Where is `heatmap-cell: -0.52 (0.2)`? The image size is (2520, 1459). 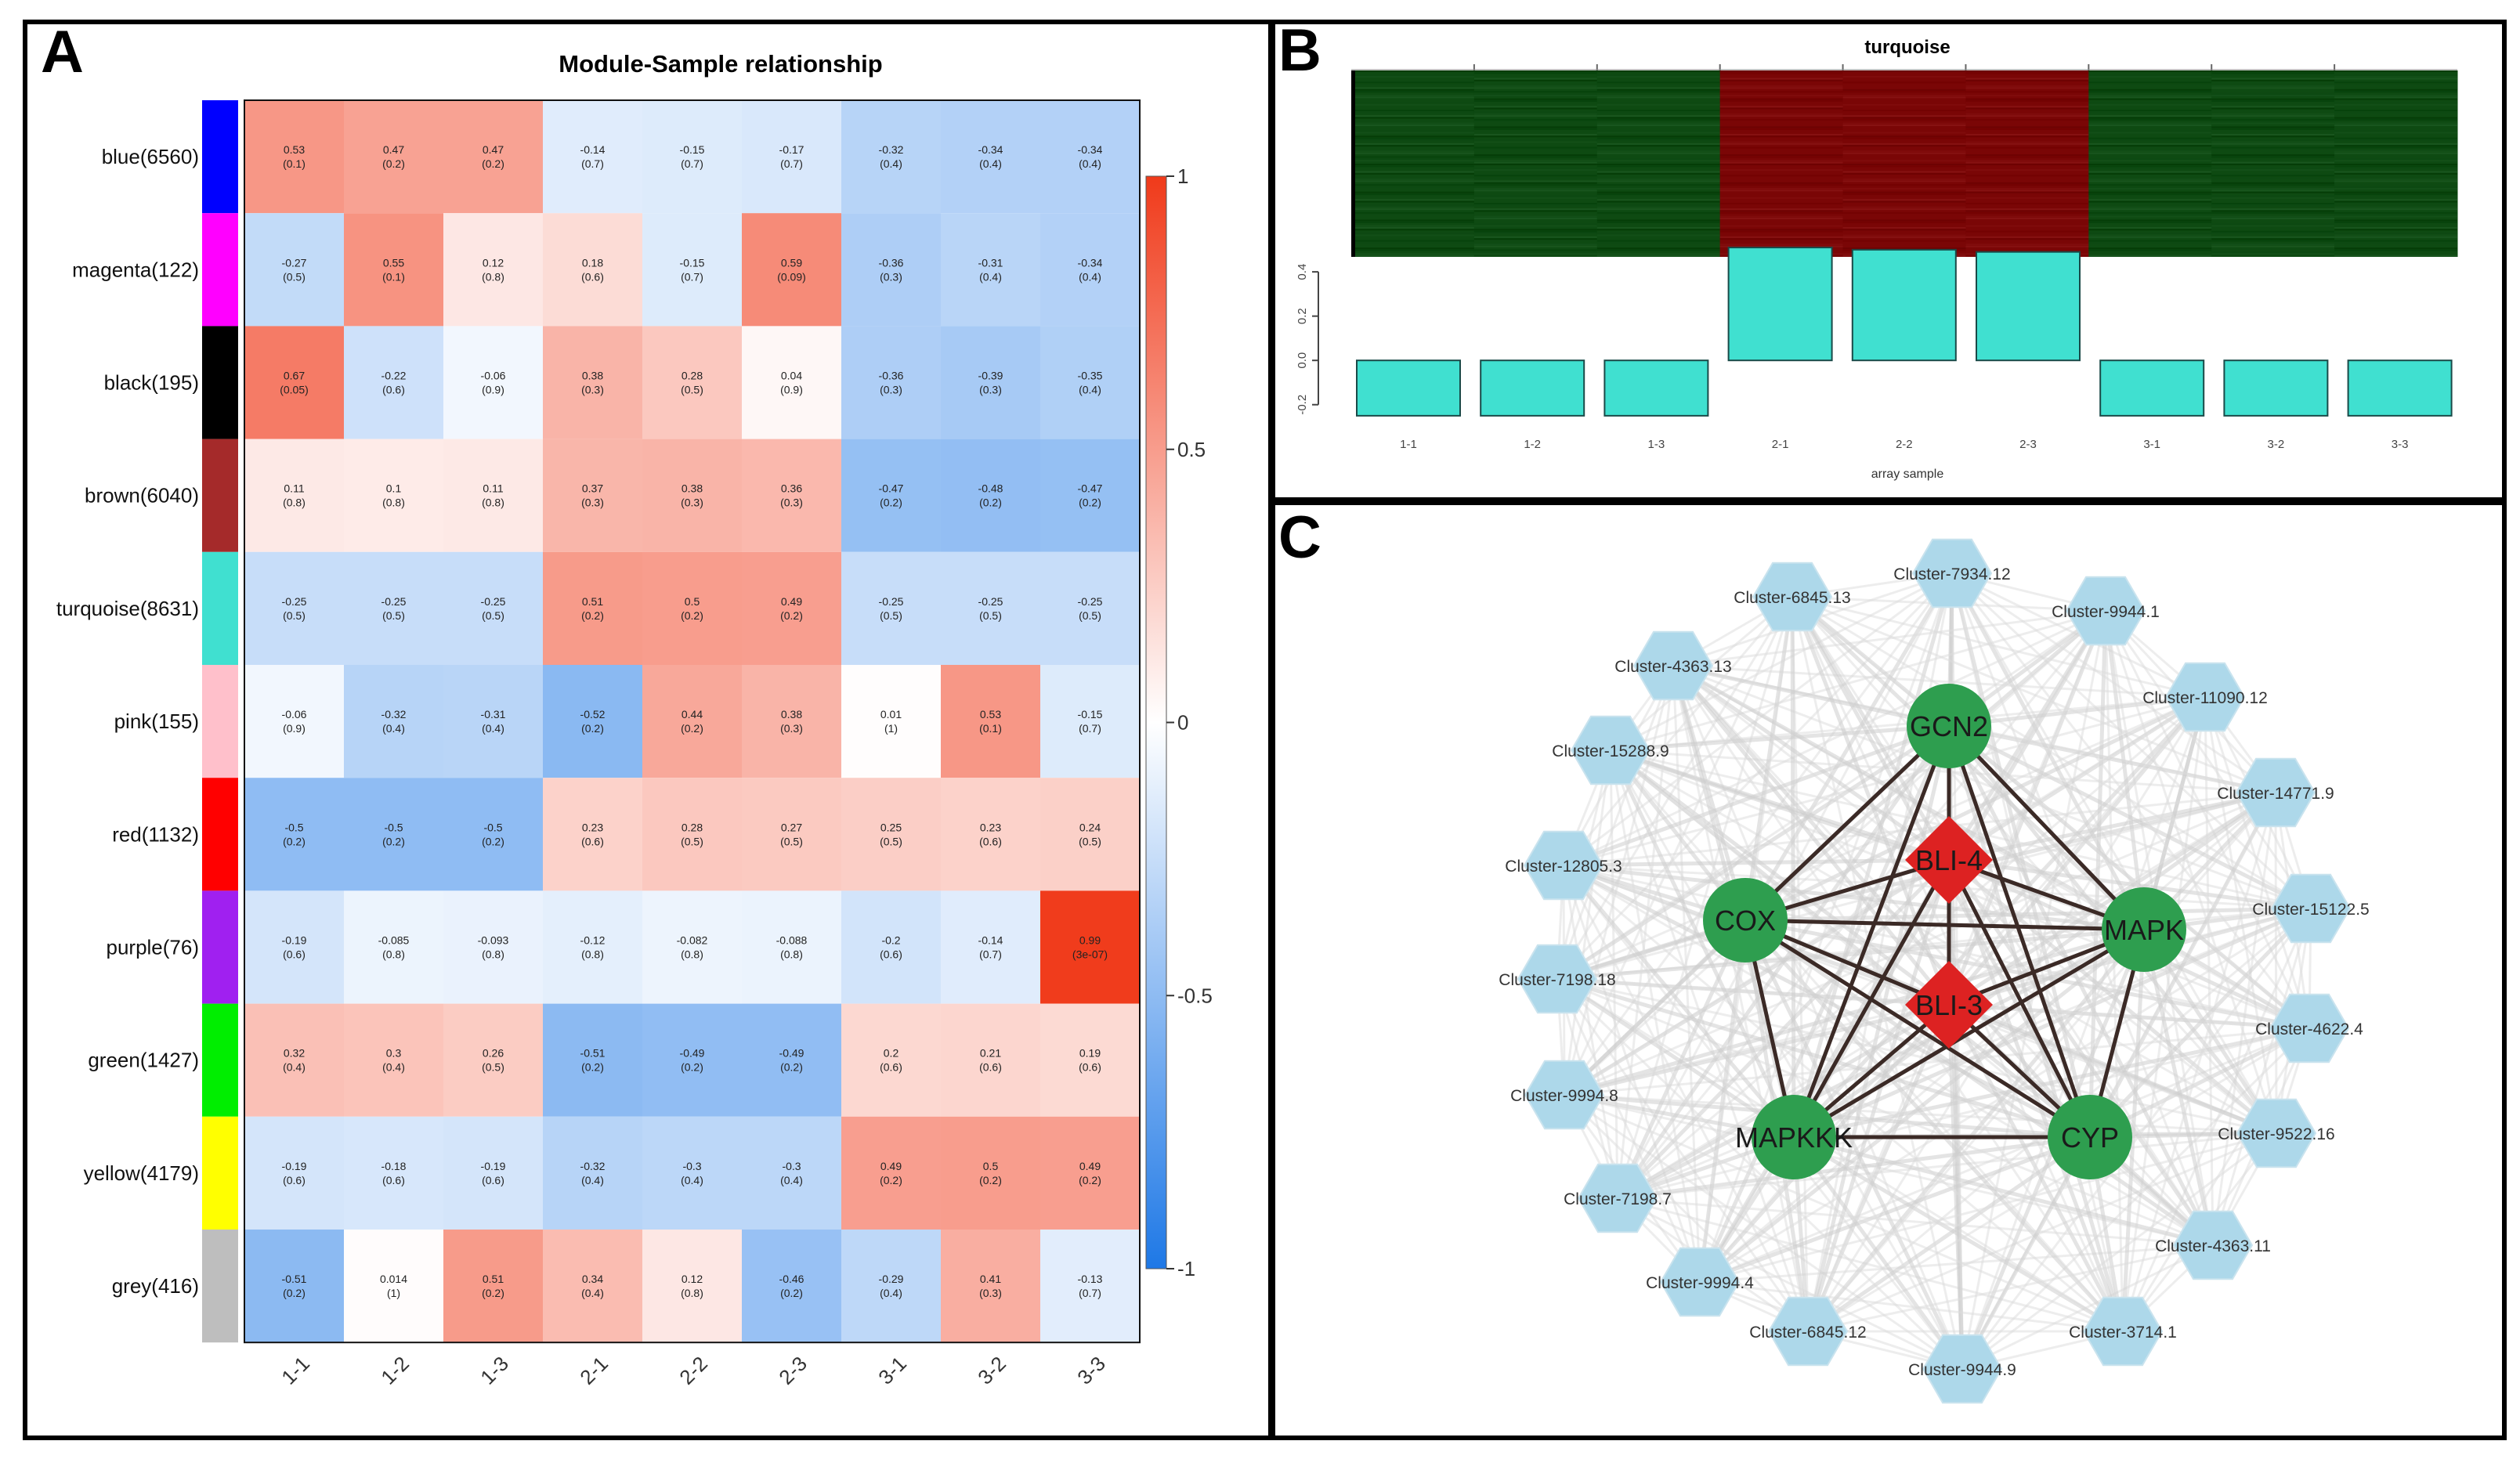 heatmap-cell: -0.52 (0.2) is located at coordinates (592, 721).